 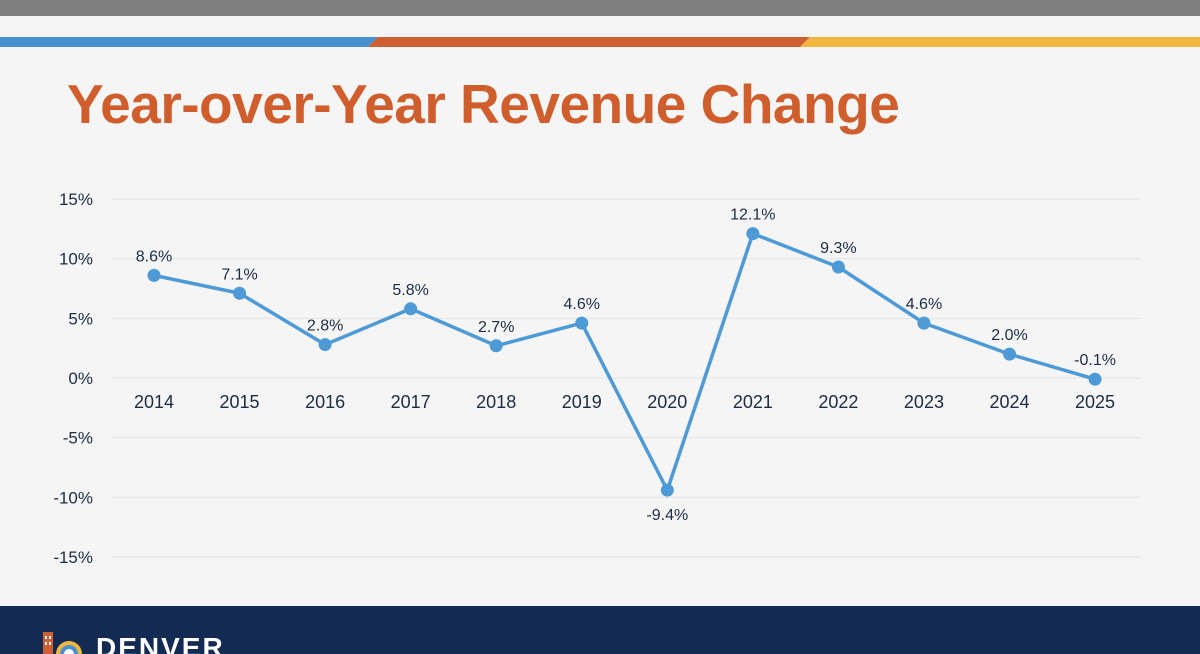 I want to click on y-tick-label: -15%, so click(x=73, y=557).